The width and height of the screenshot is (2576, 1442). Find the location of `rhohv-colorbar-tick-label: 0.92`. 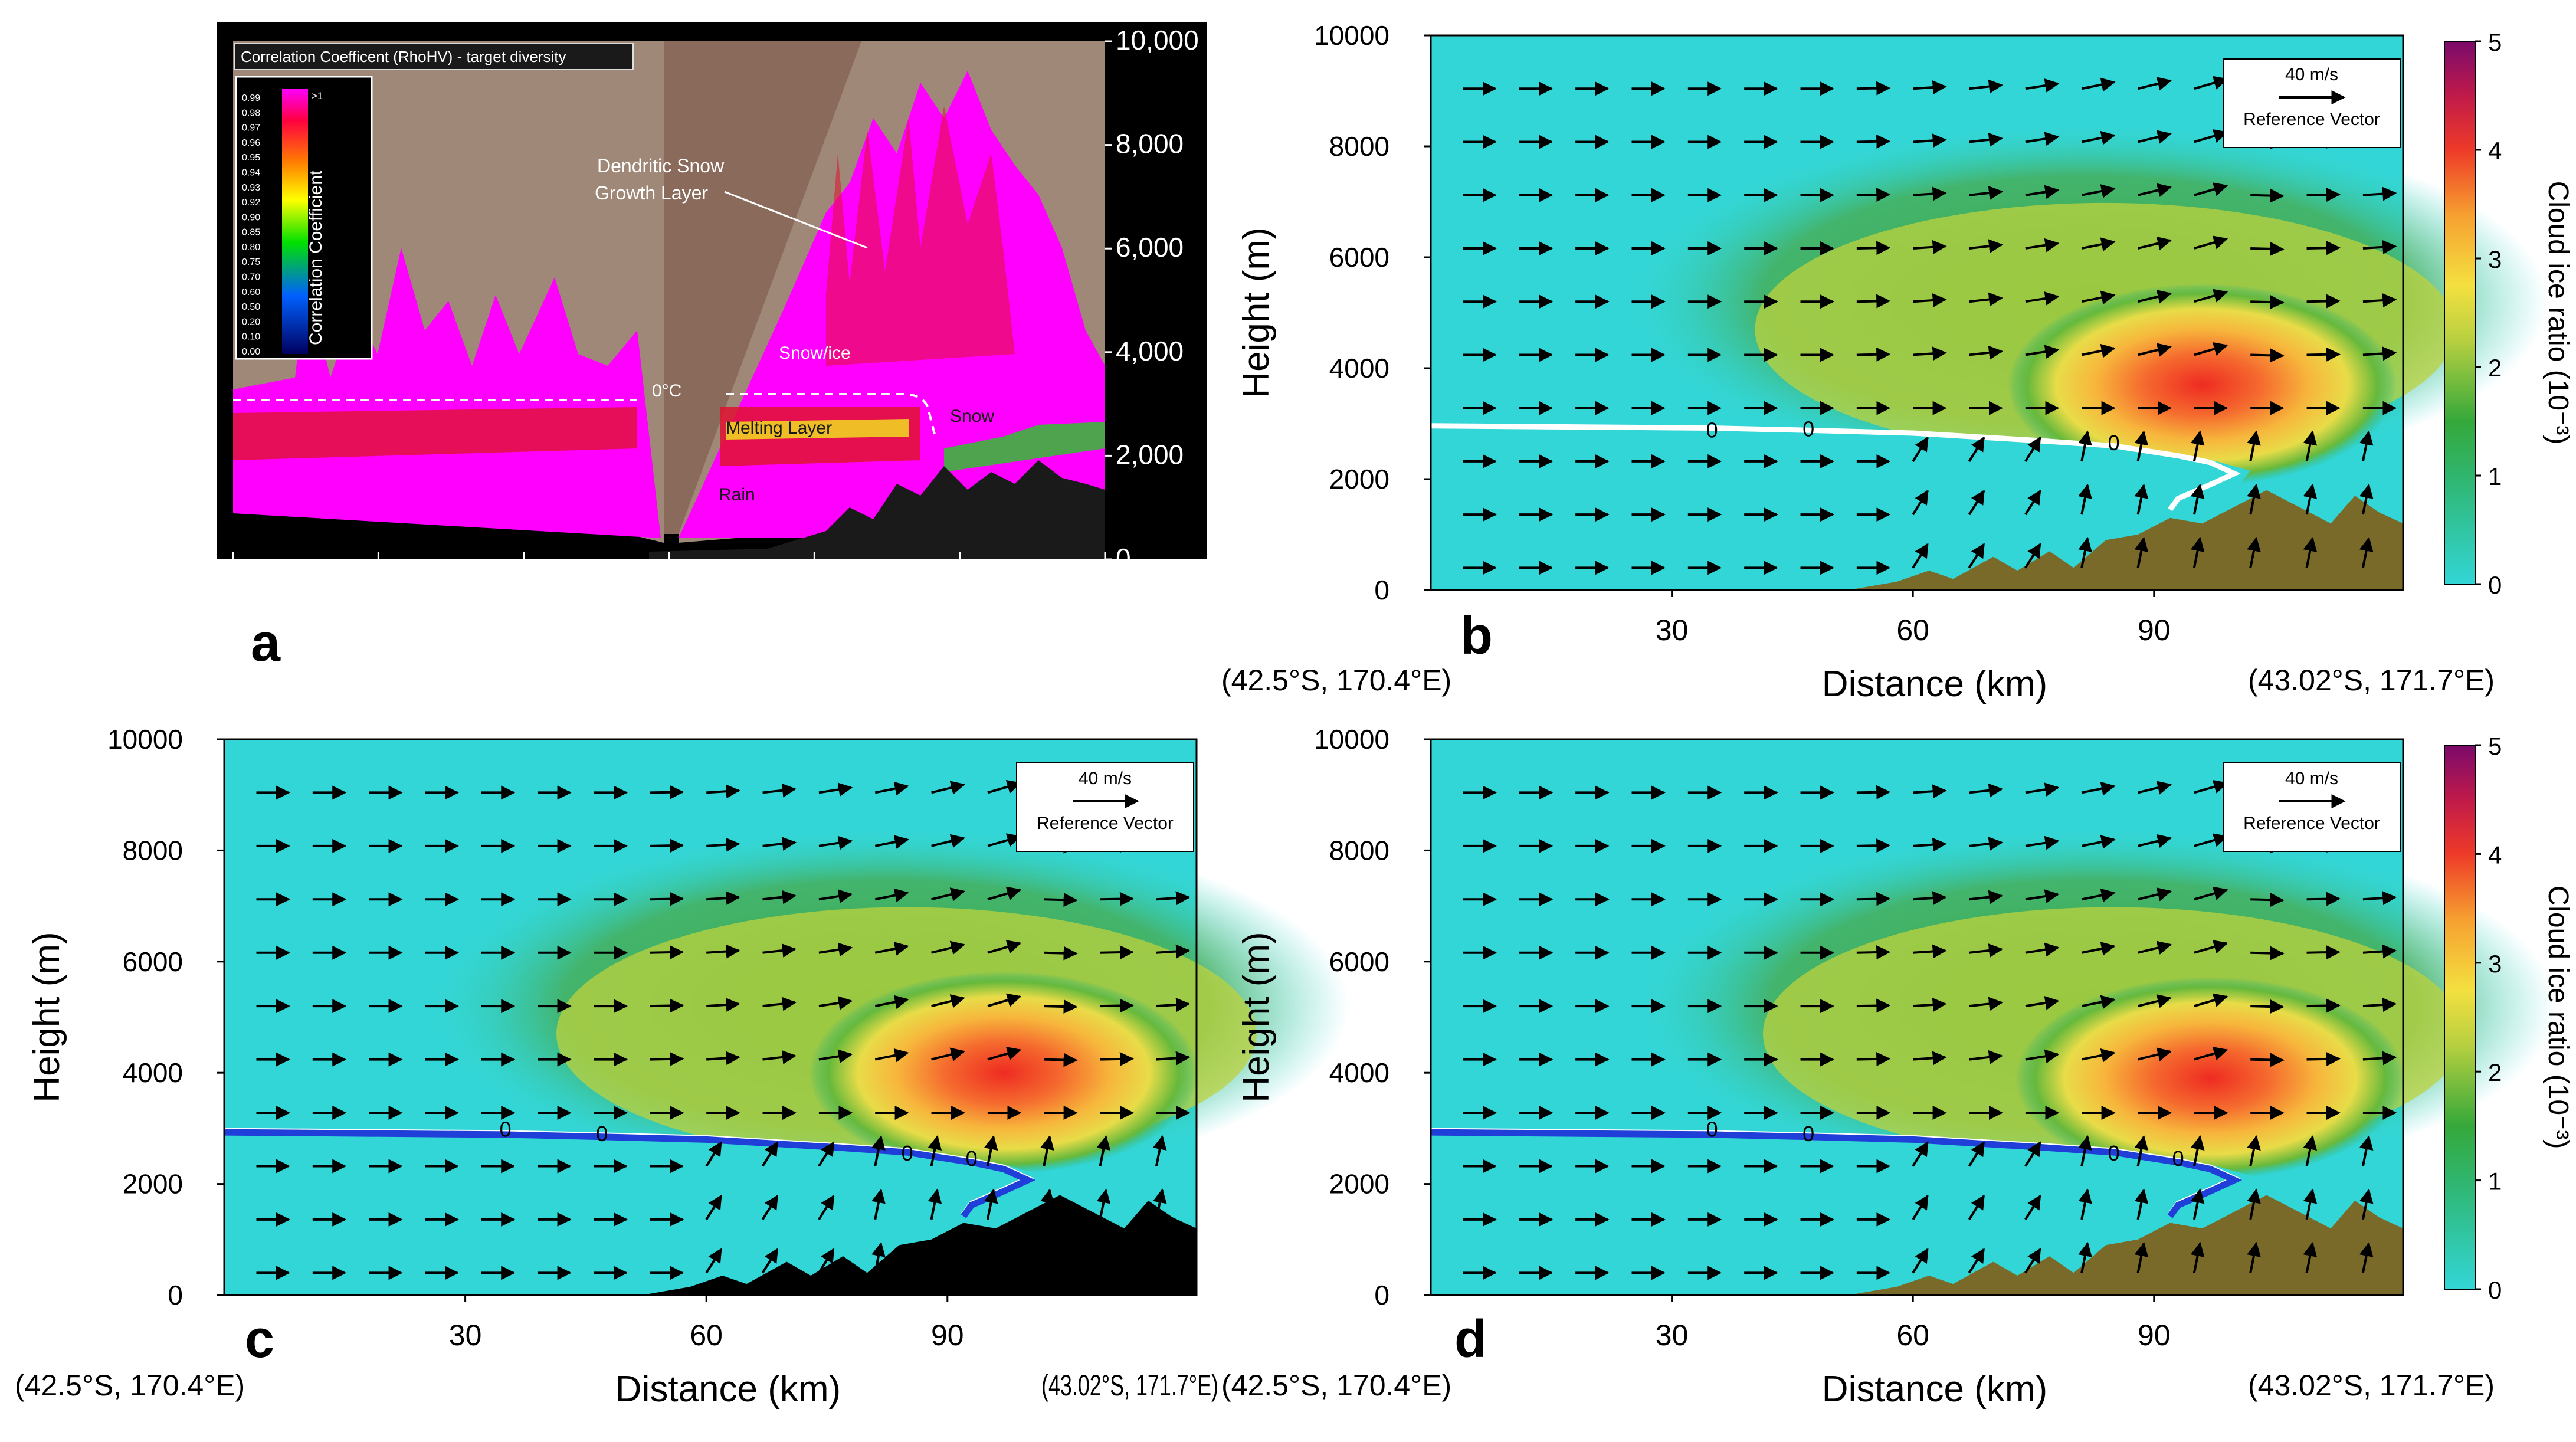

rhohv-colorbar-tick-label: 0.92 is located at coordinates (251, 203).